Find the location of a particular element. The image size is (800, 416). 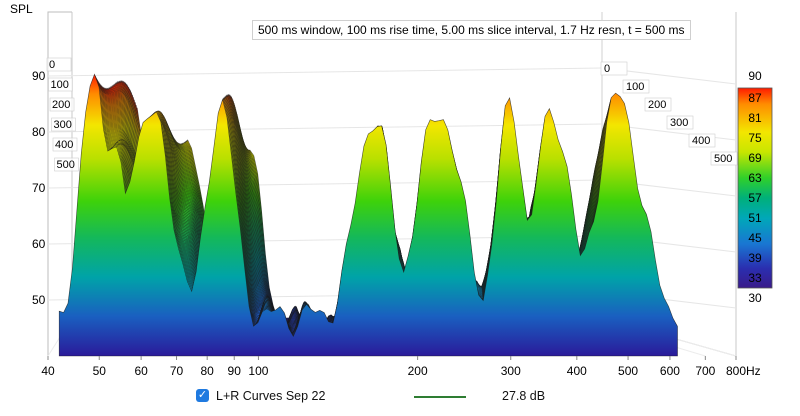

x-tick-label: 400 is located at coordinates (577, 371).